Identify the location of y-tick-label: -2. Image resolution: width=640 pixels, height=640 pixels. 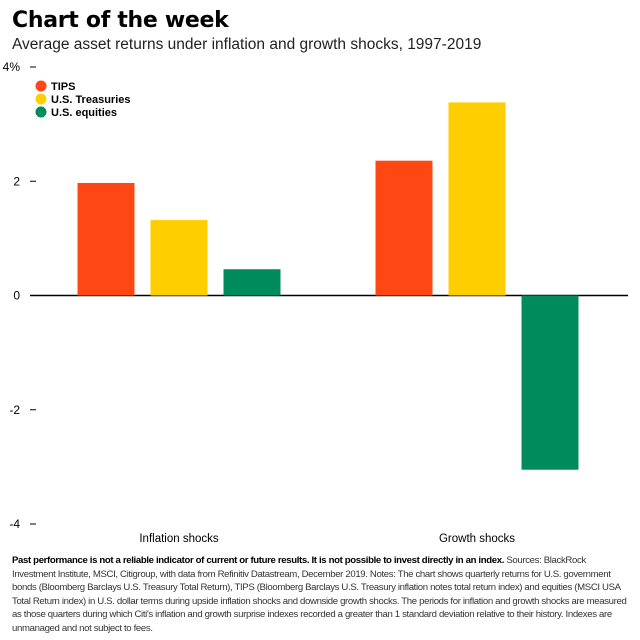
(14, 410).